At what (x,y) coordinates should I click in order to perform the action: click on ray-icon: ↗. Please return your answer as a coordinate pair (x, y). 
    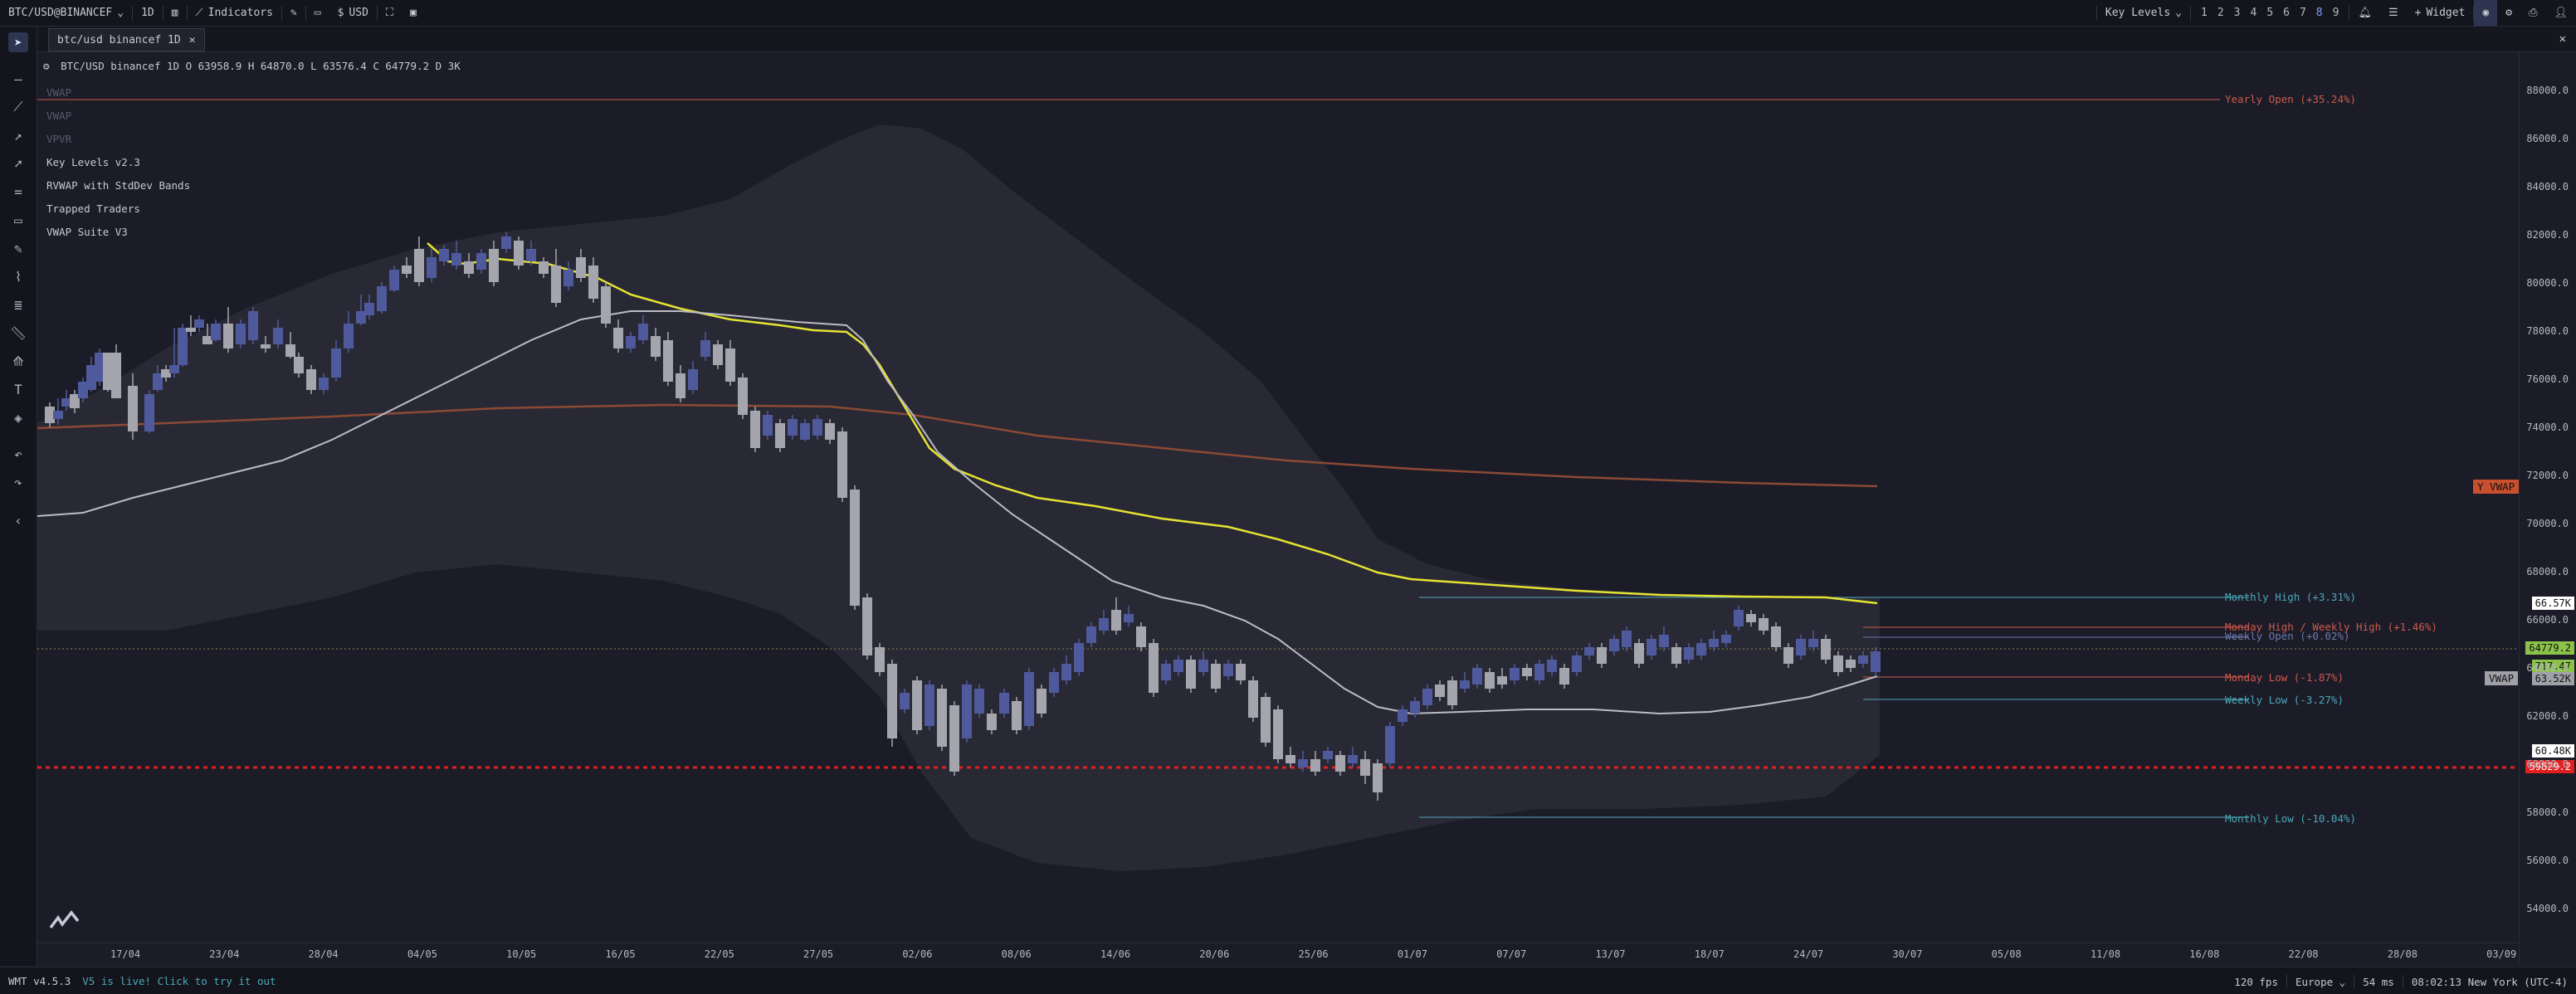
    Looking at the image, I should click on (18, 135).